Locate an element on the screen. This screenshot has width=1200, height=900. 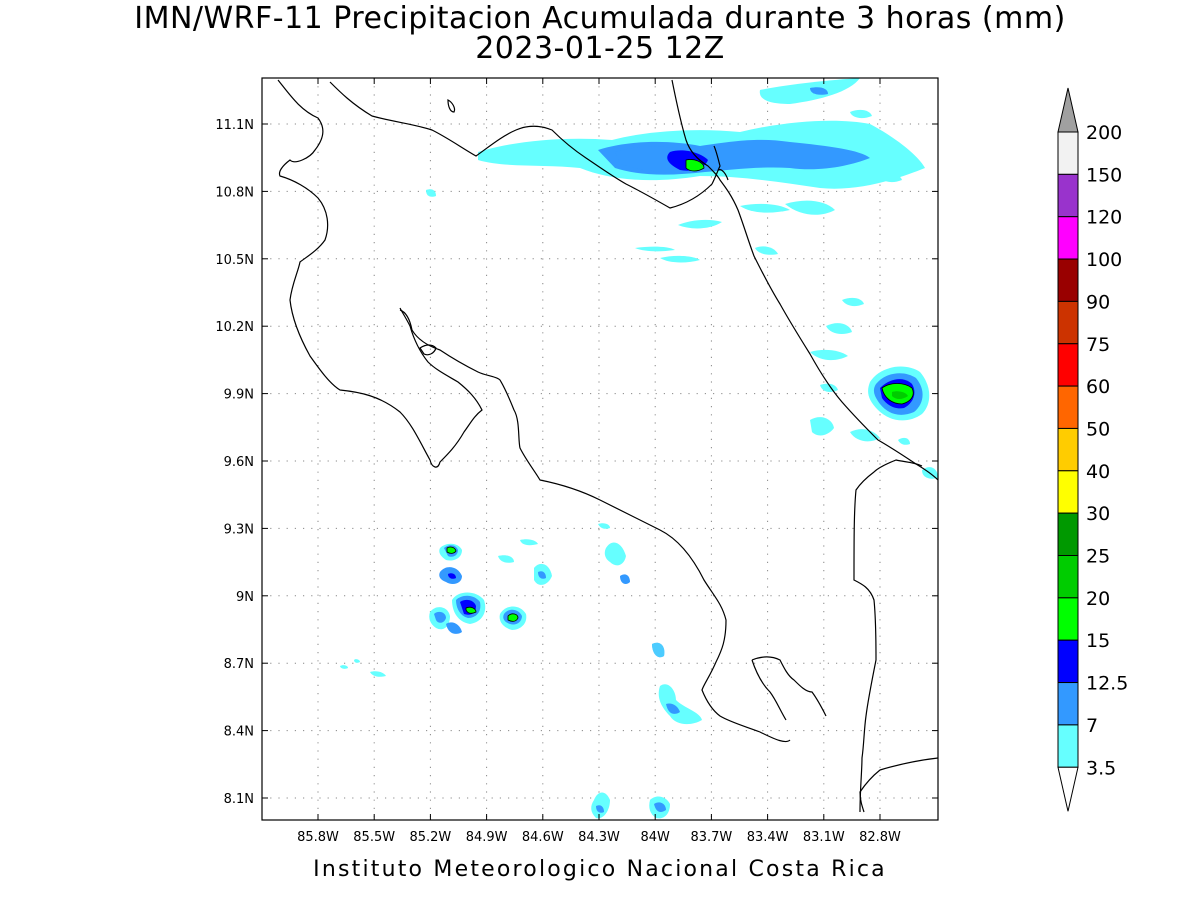
legend-label: 40 is located at coordinates (1098, 472).